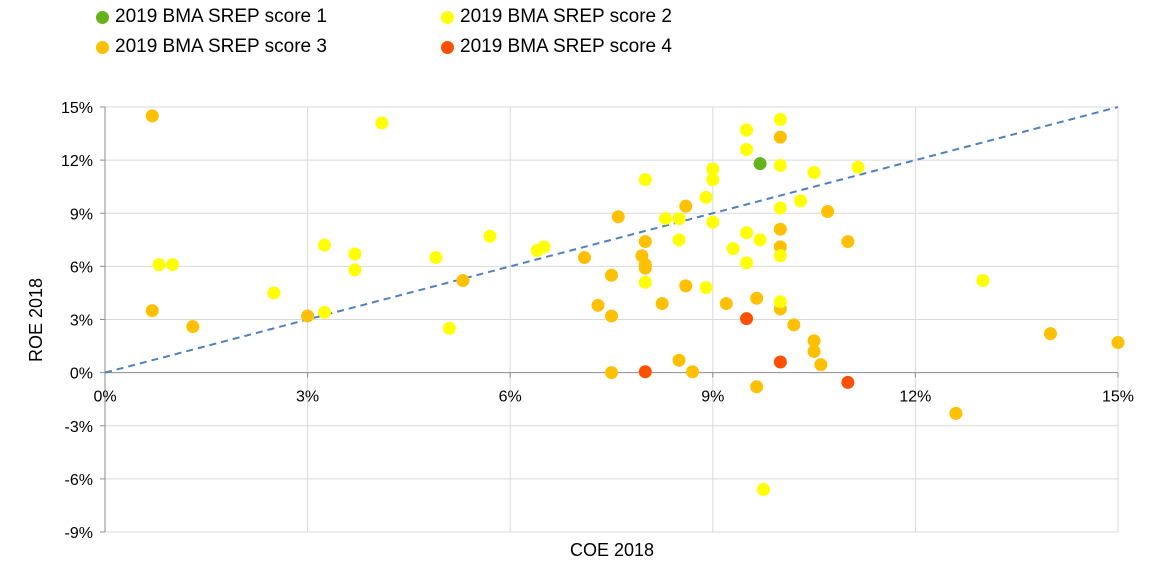 The width and height of the screenshot is (1152, 573). Describe the element at coordinates (510, 397) in the screenshot. I see `x-tick-label: 6%` at that location.